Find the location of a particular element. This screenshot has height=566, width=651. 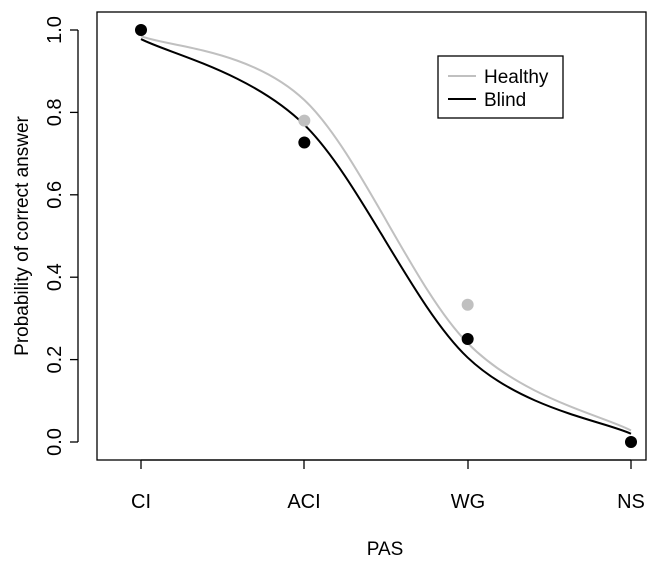

legend-box is located at coordinates (500, 87).